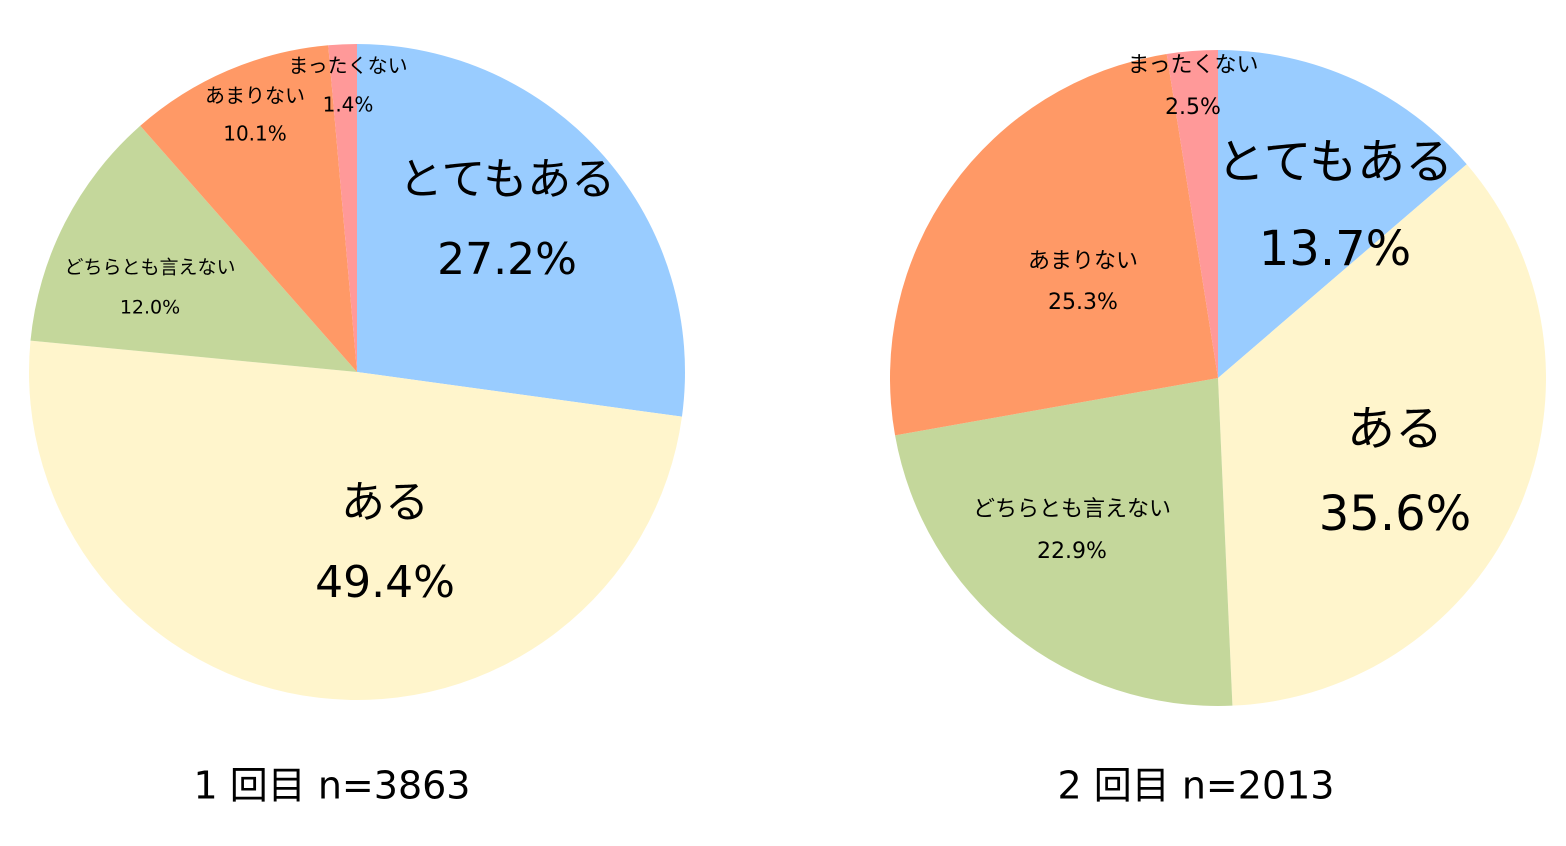 The height and width of the screenshot is (846, 1566). What do you see at coordinates (255, 134) in the screenshot?
I see `value-label: 10.1%` at bounding box center [255, 134].